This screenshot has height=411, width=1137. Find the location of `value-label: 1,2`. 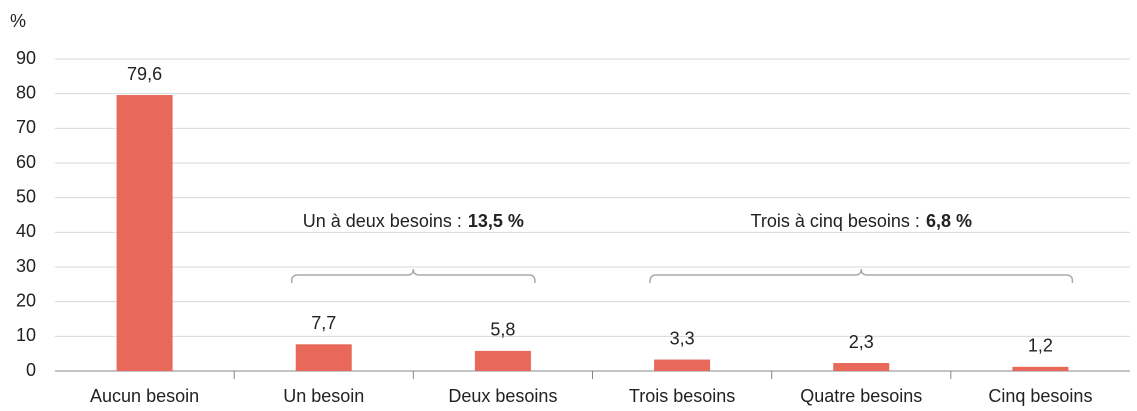

value-label: 1,2 is located at coordinates (1040, 346).